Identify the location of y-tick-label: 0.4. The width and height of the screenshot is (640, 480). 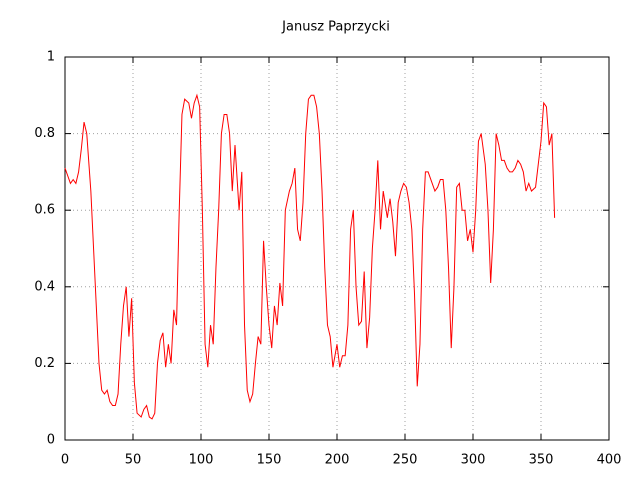
(44, 286).